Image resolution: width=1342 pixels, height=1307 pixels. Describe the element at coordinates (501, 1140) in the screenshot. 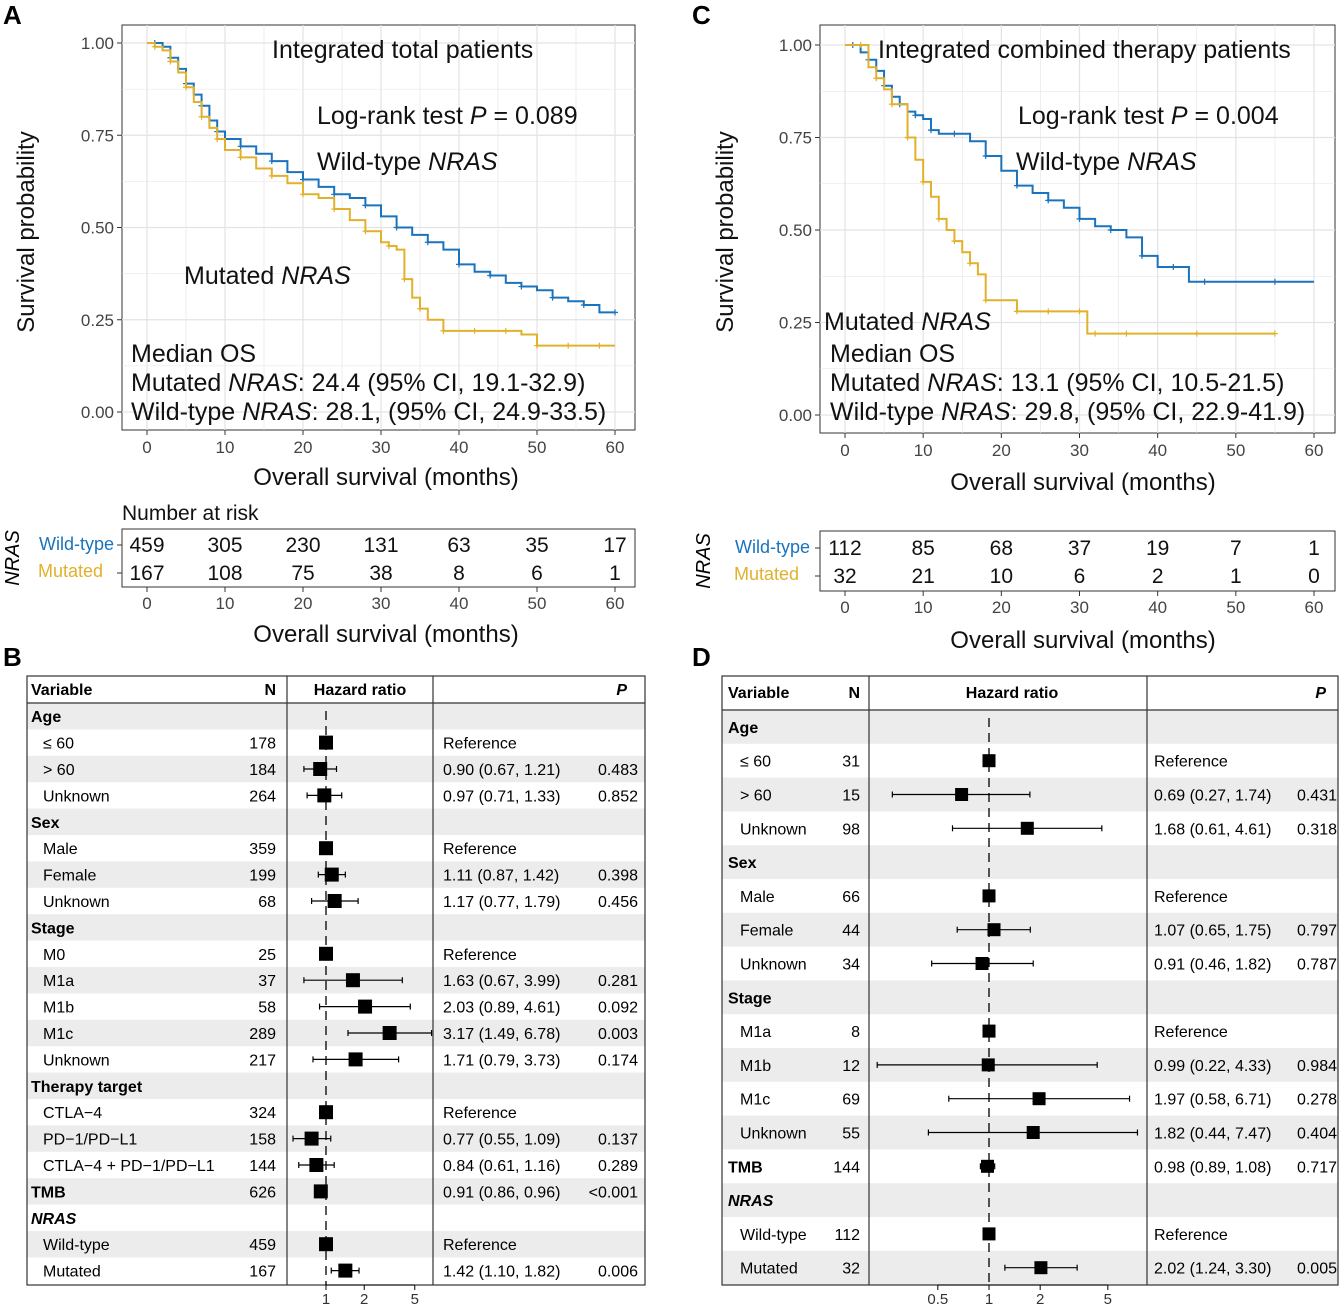

I see `forest-row-hr-text: 0.77 (0.55, 1.09)` at that location.